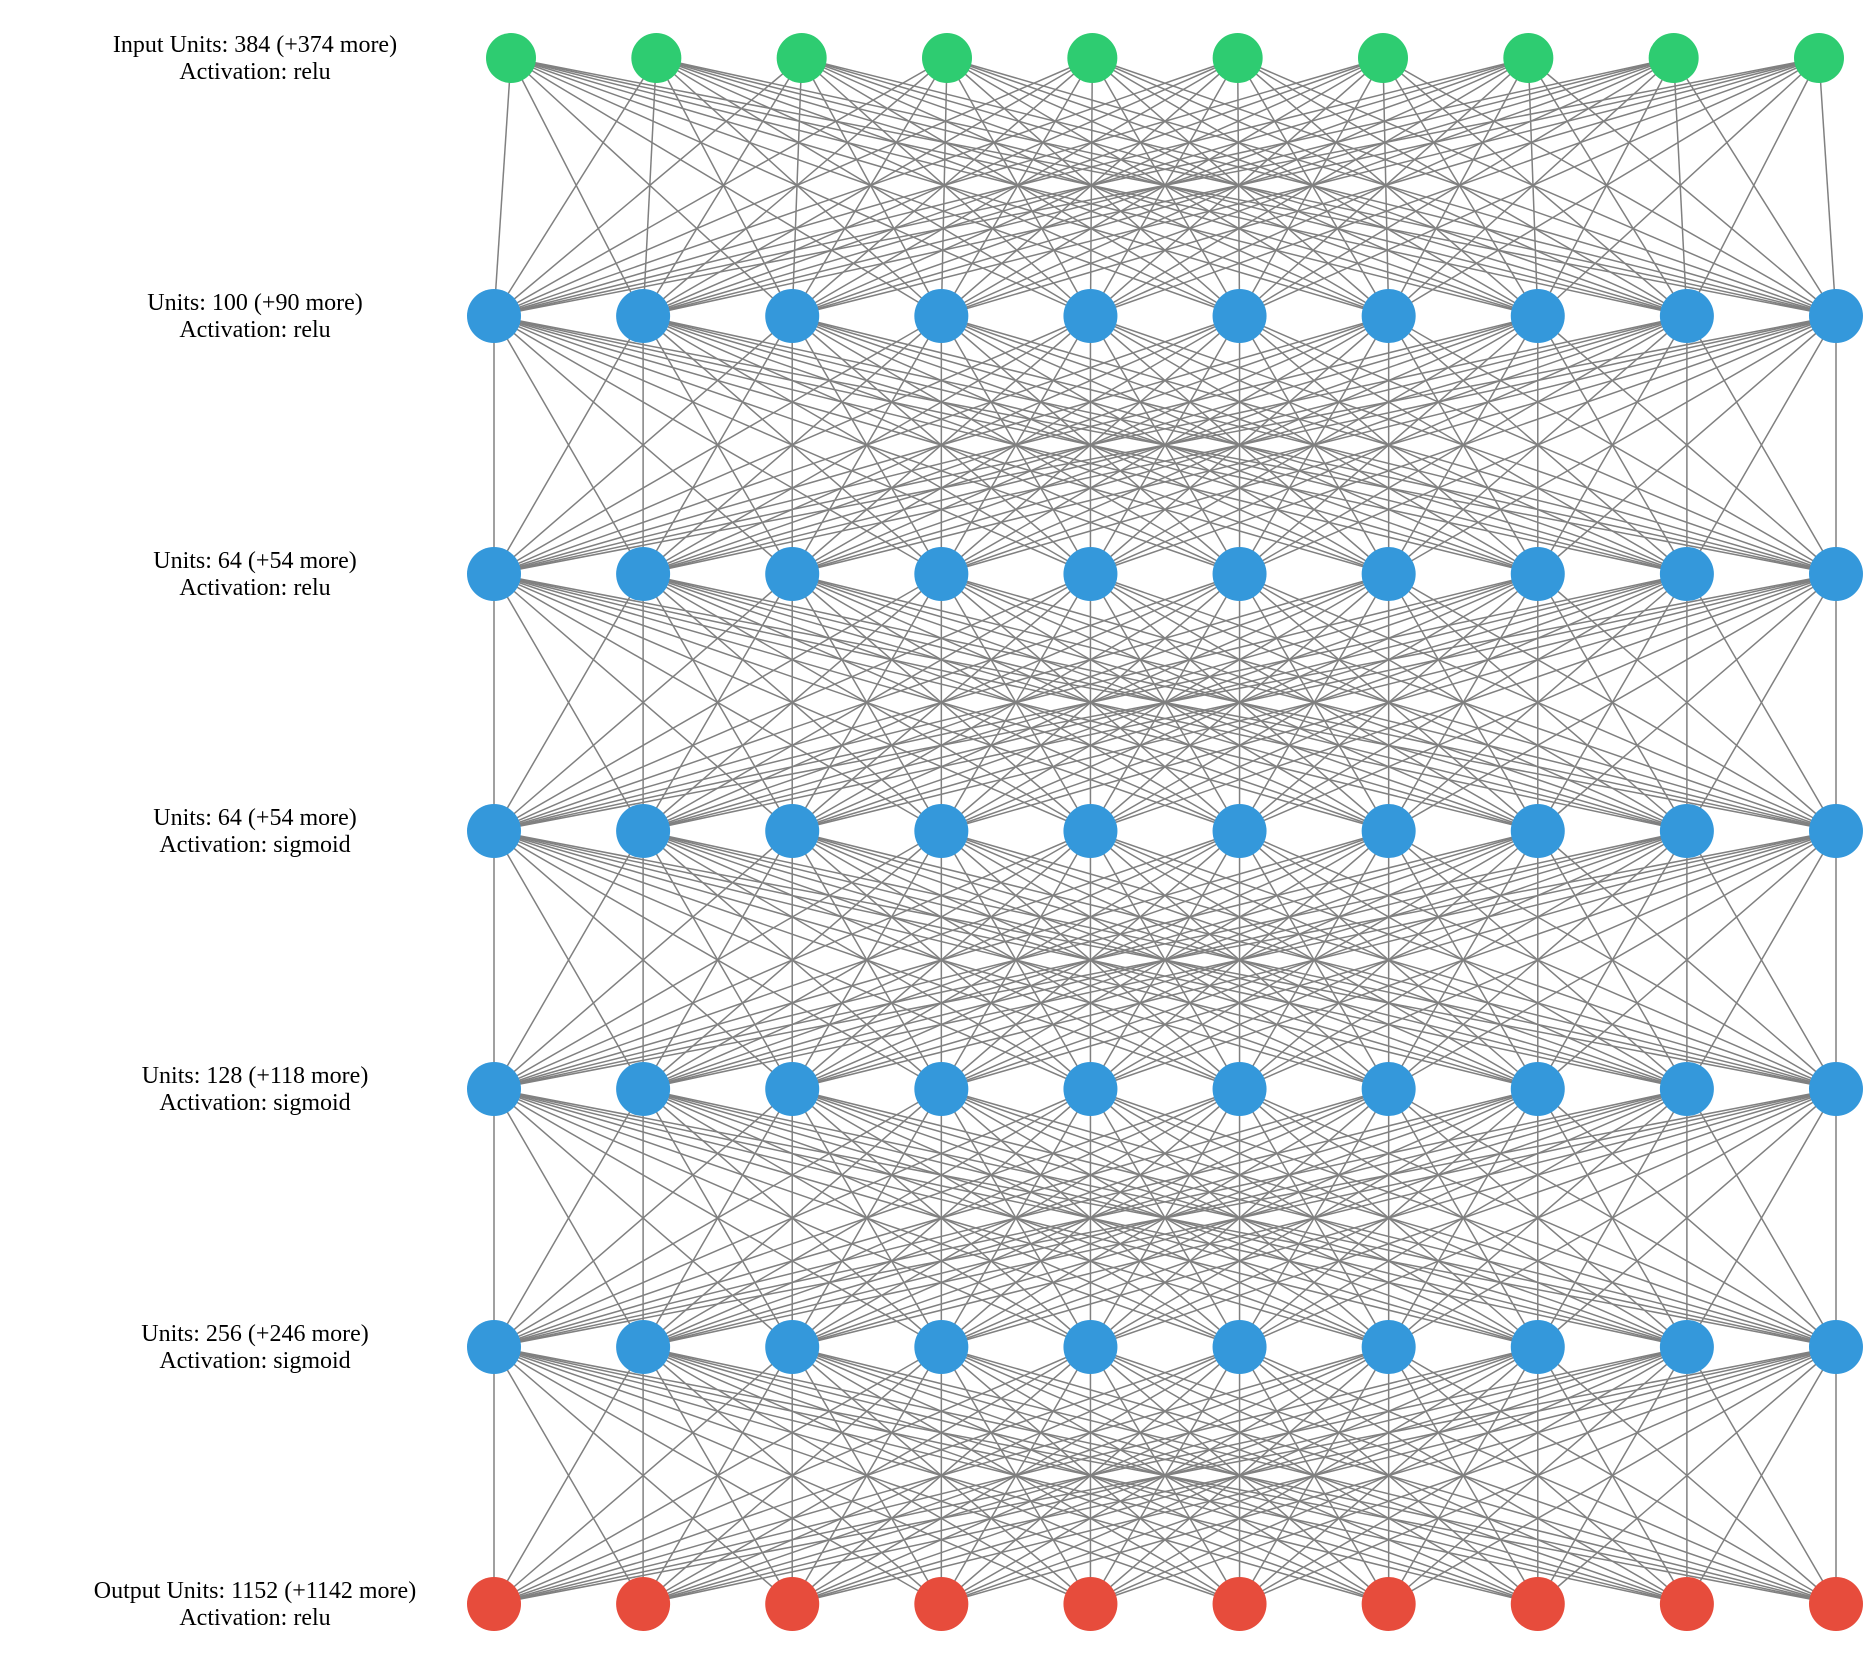 Image resolution: width=1876 pixels, height=1653 pixels. Describe the element at coordinates (255, 45) in the screenshot. I see `layer-units-text: Input Units: 384 (+374 more)` at that location.